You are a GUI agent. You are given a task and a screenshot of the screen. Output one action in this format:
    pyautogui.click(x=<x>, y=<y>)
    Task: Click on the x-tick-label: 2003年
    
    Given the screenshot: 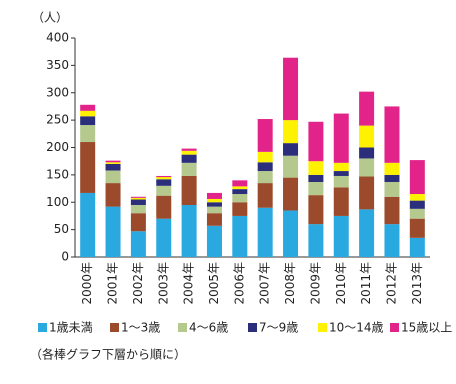 What is the action you would take?
    pyautogui.click(x=163, y=283)
    